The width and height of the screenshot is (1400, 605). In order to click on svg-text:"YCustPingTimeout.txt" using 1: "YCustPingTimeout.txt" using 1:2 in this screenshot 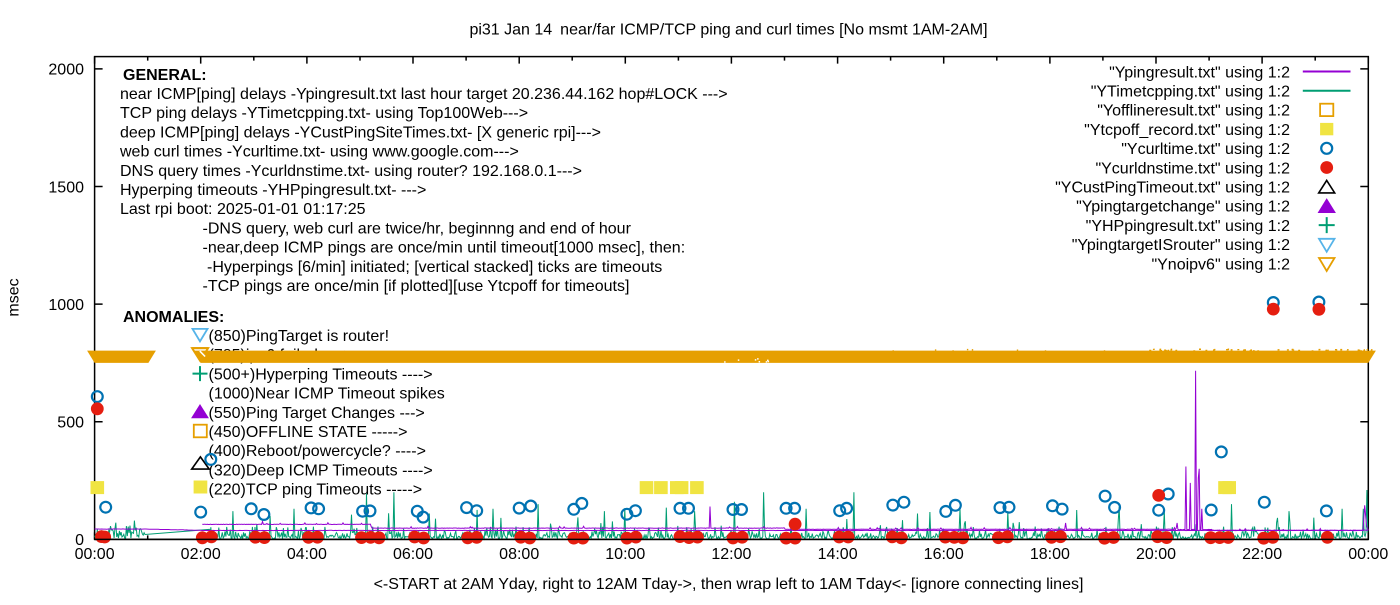, I will do `click(1172, 188)`.